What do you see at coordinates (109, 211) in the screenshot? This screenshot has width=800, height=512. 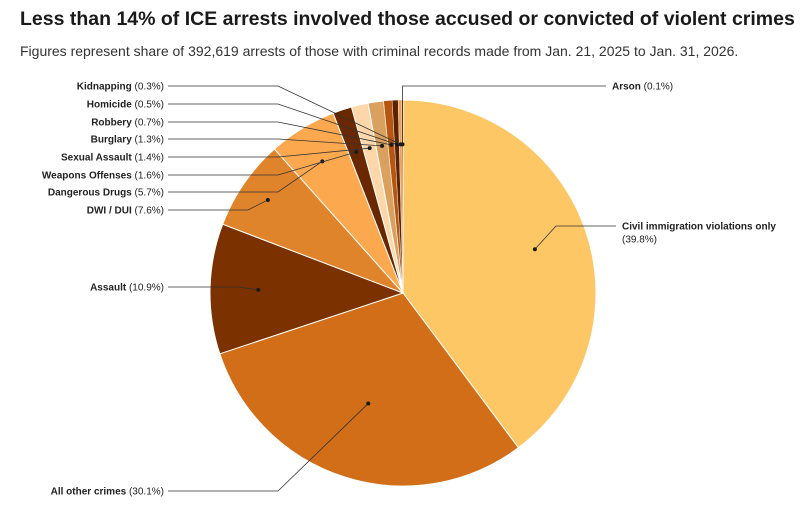 I see `slice-label-name: DWI / DUI` at bounding box center [109, 211].